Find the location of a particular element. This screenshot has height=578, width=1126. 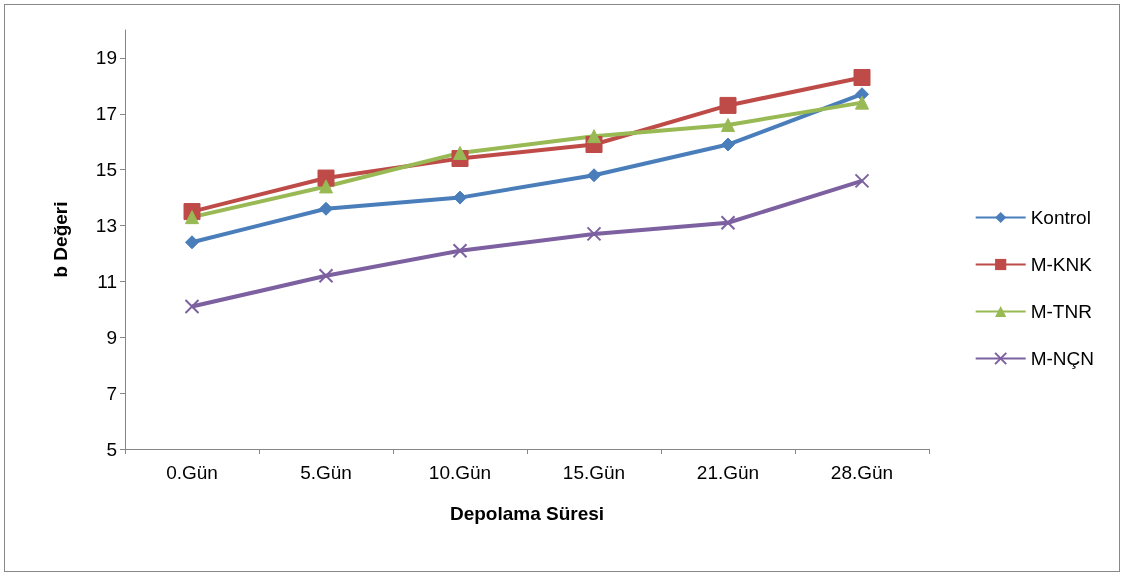

x-tick-label: 15.Gün is located at coordinates (594, 472).